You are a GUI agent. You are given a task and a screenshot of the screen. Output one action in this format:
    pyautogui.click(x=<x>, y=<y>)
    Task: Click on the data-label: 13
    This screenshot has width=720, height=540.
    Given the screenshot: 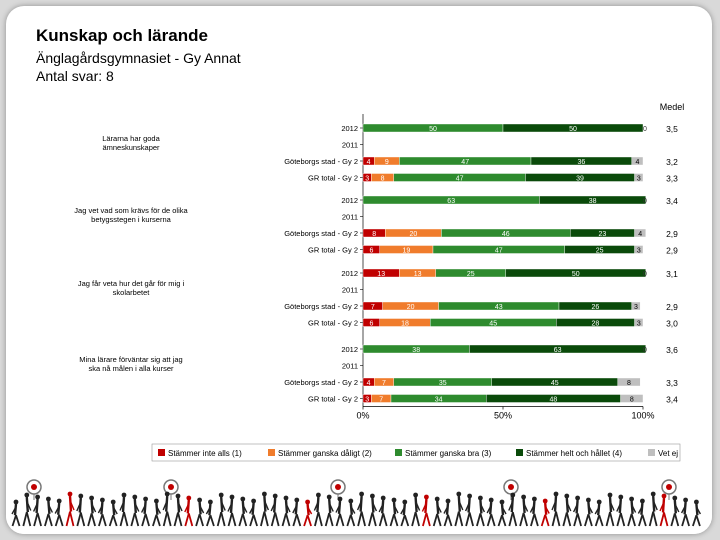 What is the action you would take?
    pyautogui.click(x=381, y=274)
    